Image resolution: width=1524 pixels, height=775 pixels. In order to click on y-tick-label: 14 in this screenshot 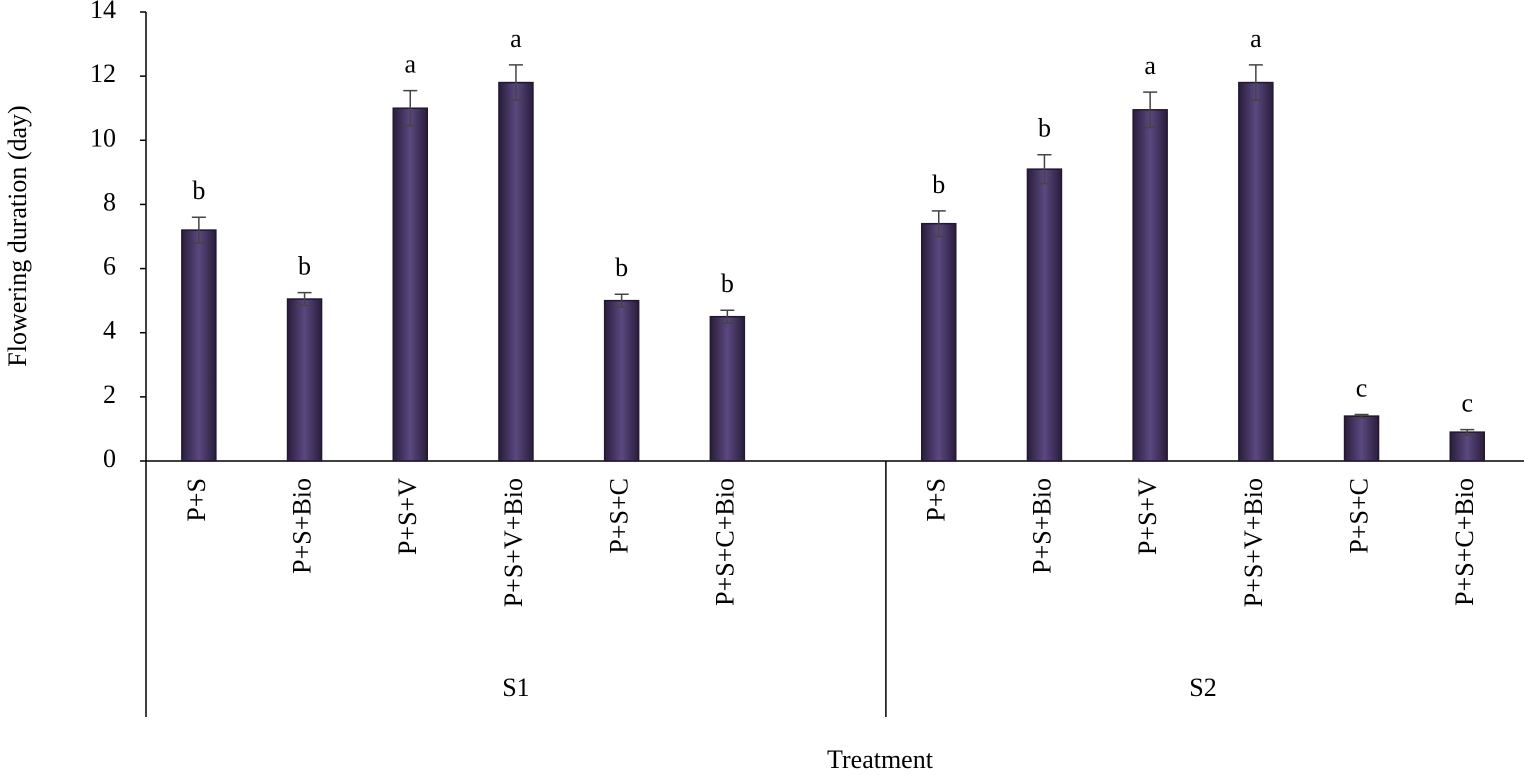, I will do `click(103, 12)`.